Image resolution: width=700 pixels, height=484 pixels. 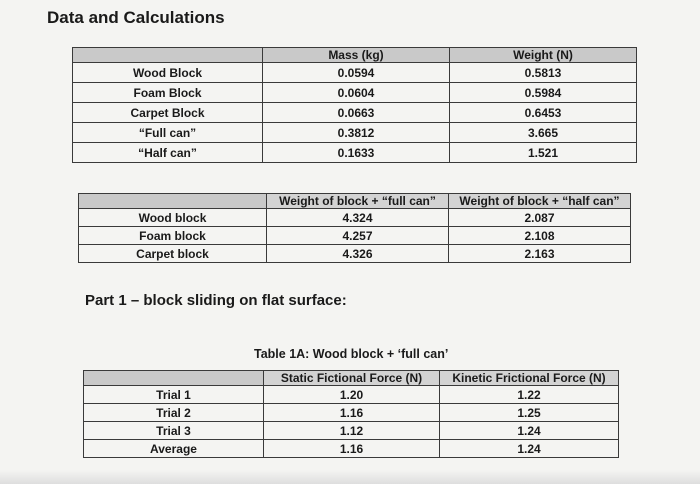 I want to click on header-cell: Static Fictional Force (N), so click(x=351, y=378).